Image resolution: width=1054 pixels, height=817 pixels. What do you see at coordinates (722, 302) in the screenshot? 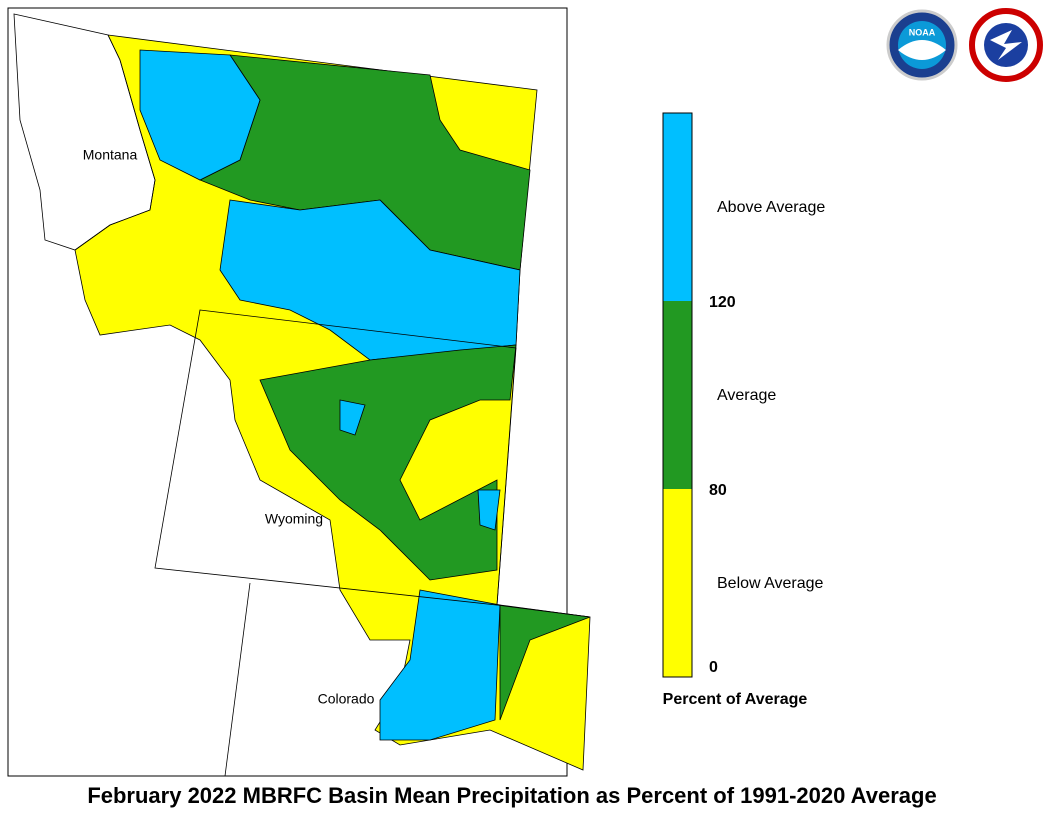
I see `legend-tick: 120` at bounding box center [722, 302].